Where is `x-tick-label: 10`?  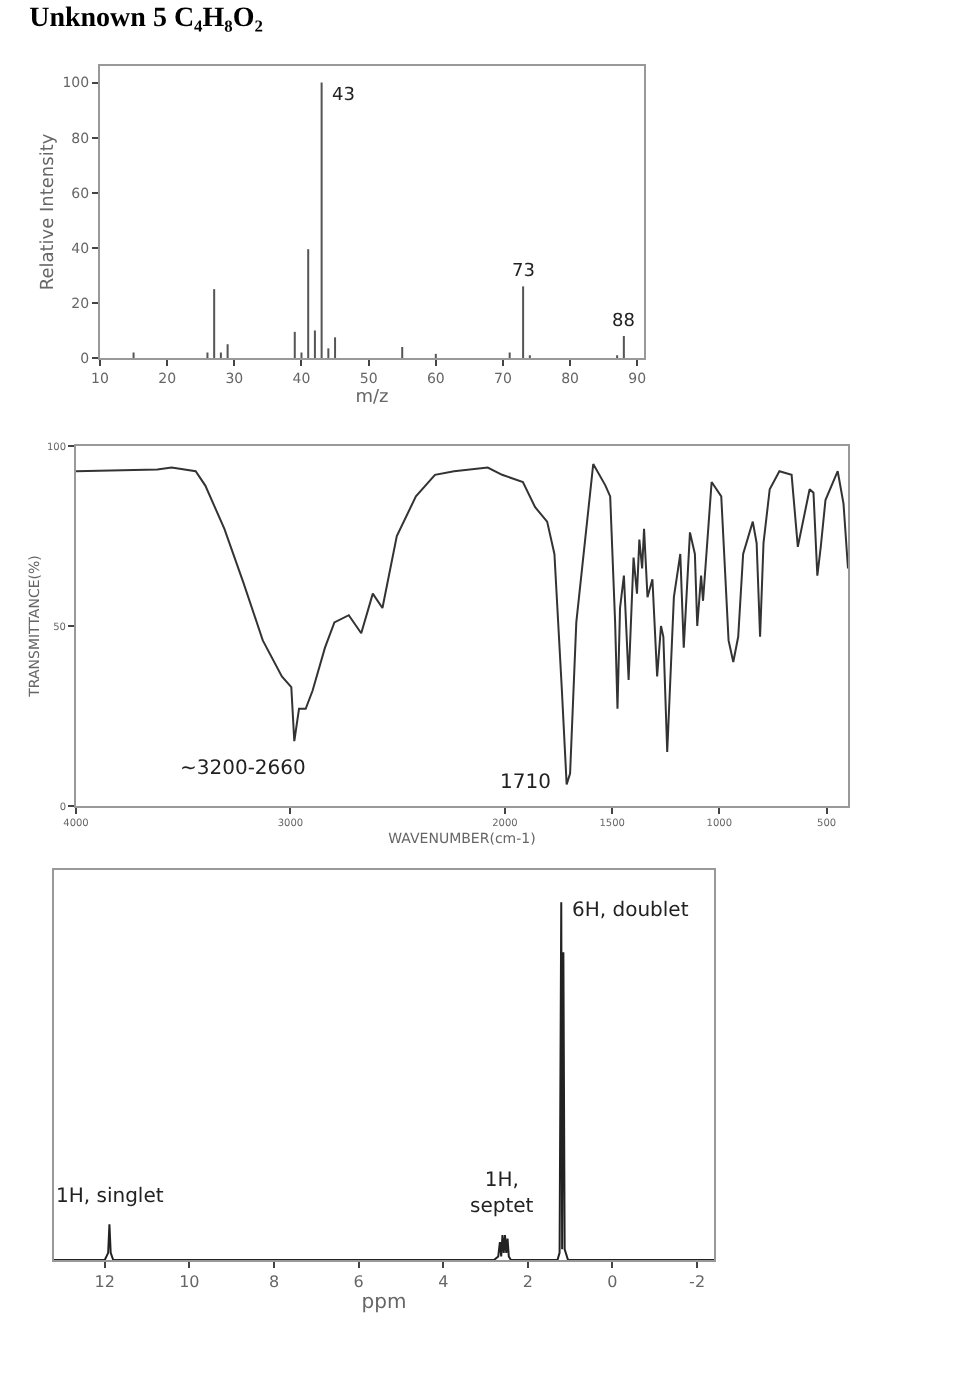 x-tick-label: 10 is located at coordinates (189, 1282).